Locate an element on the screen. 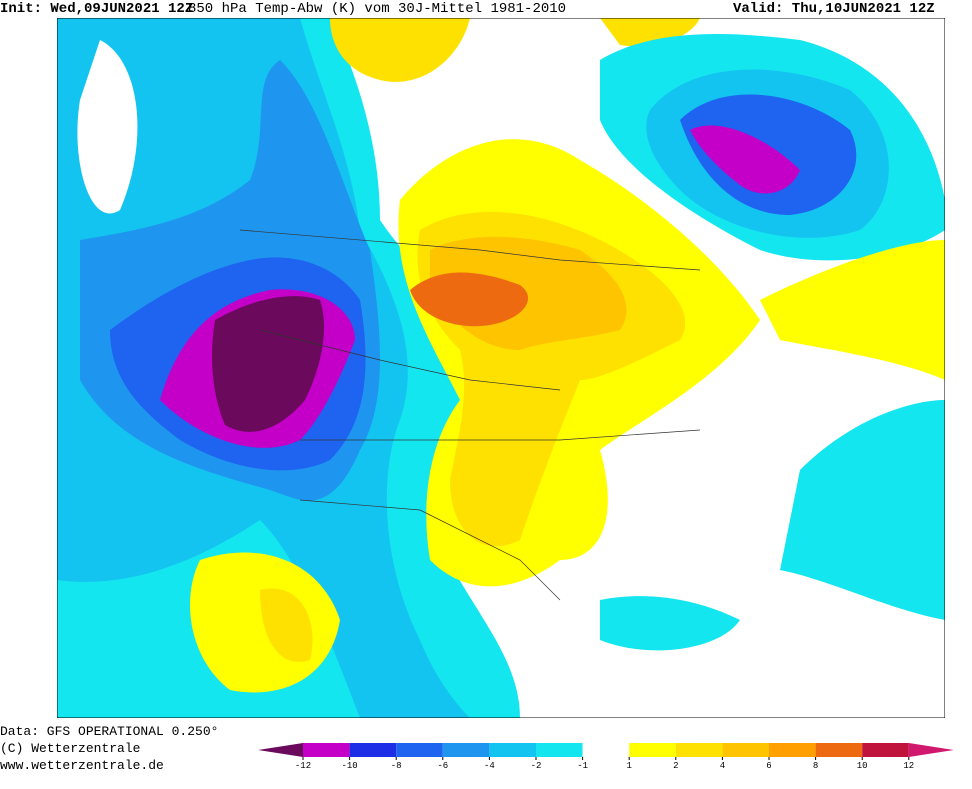 The image size is (972, 789). colorbar-tick-label: -10 is located at coordinates (349, 766).